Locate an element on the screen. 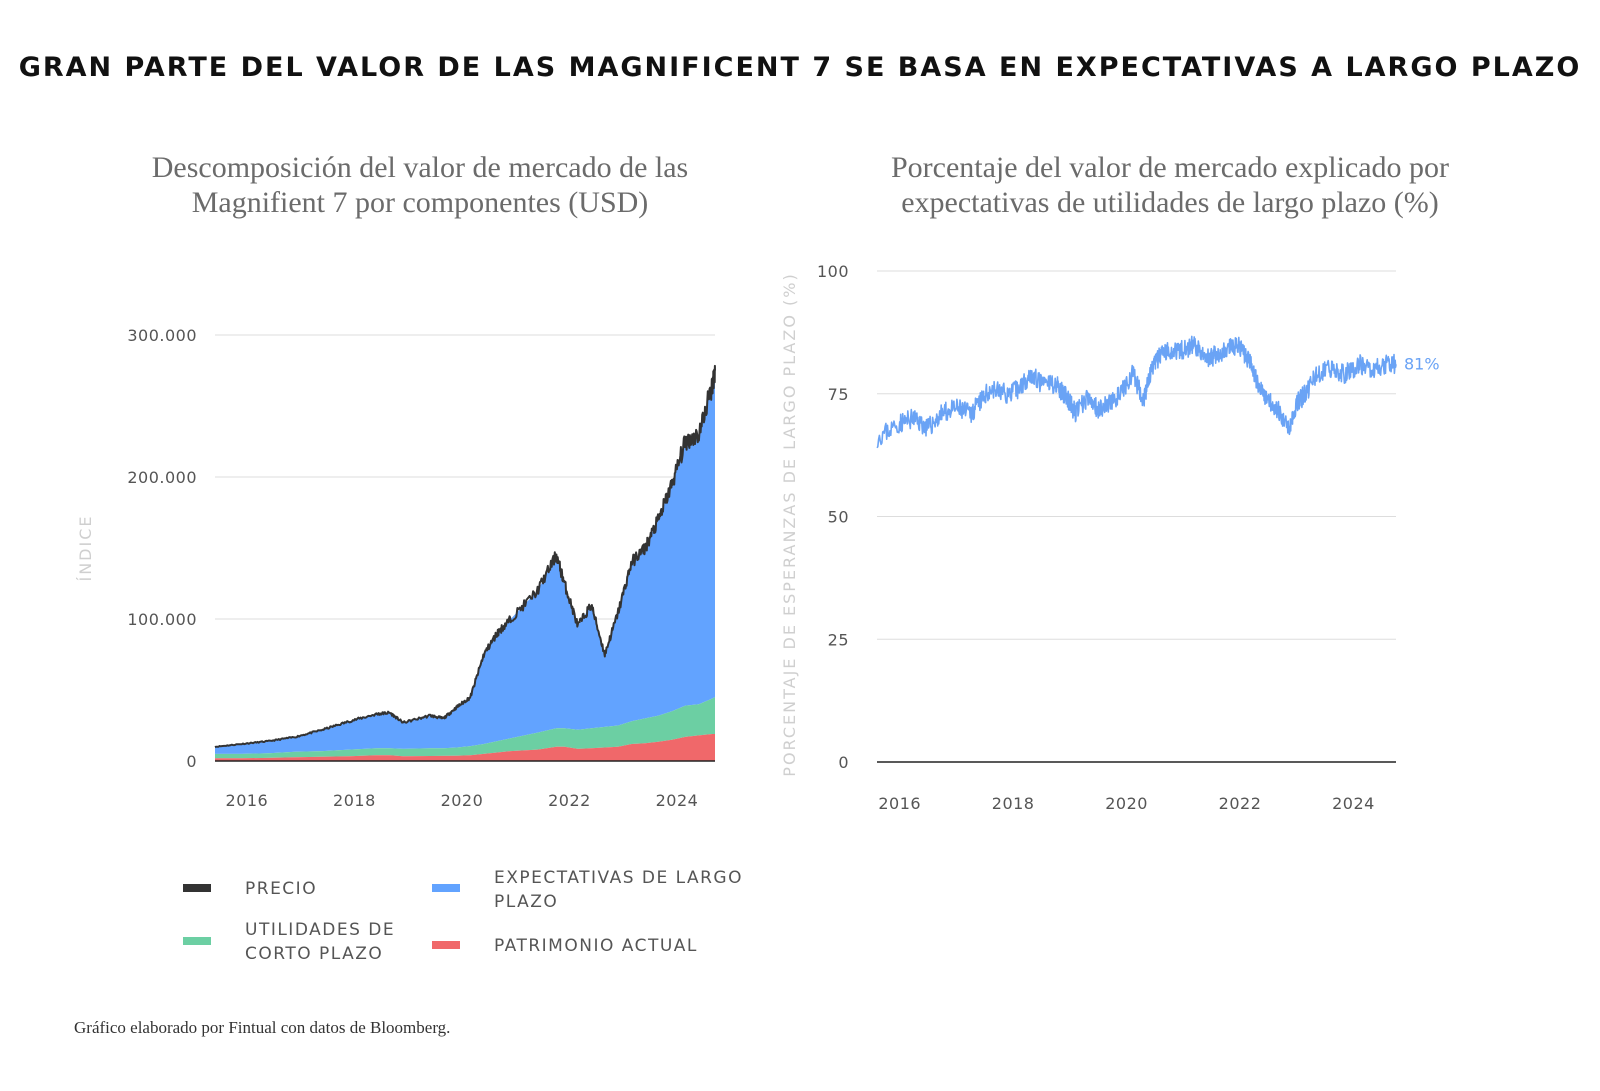 The width and height of the screenshot is (1600, 1091). left-y-tick-label: 200.000 is located at coordinates (162, 477).